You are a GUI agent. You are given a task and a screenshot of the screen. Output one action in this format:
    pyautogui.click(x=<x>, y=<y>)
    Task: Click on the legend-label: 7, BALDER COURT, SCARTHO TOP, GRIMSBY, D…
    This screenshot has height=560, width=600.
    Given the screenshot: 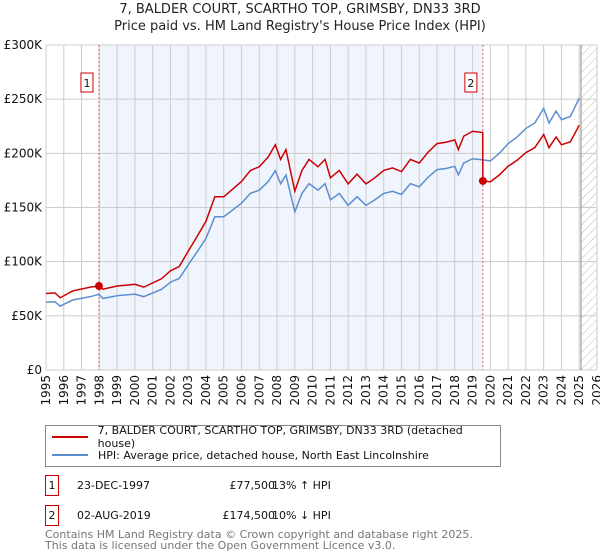 What is the action you would take?
    pyautogui.click(x=280, y=437)
    